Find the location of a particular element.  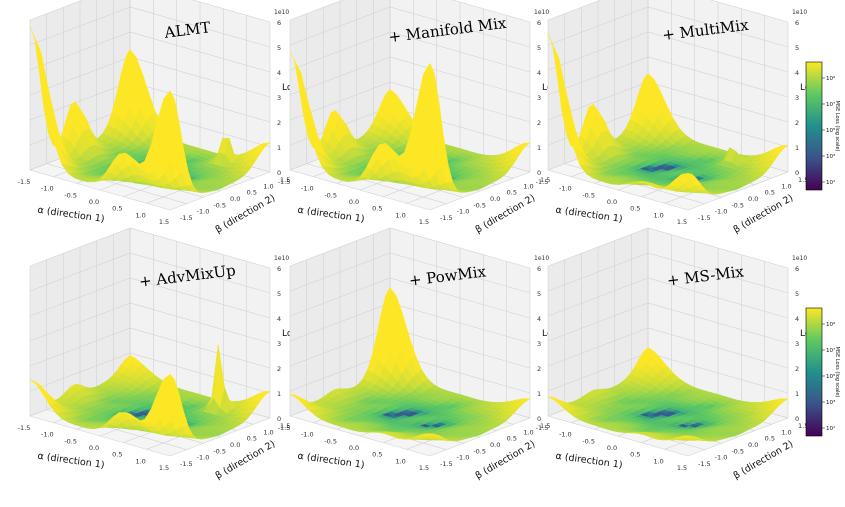

colorbar-tick-label: 10³ is located at coordinates (830, 402).